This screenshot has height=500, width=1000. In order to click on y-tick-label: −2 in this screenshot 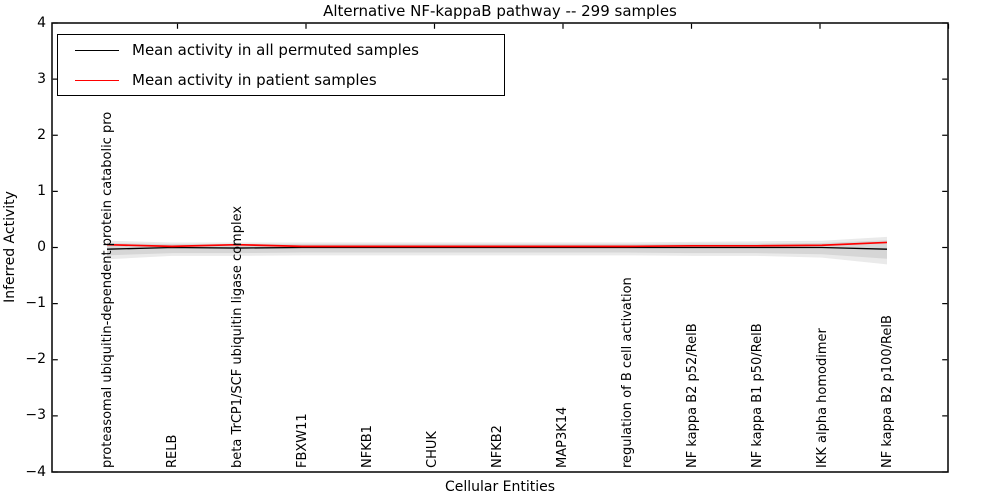, I will do `click(35, 359)`.